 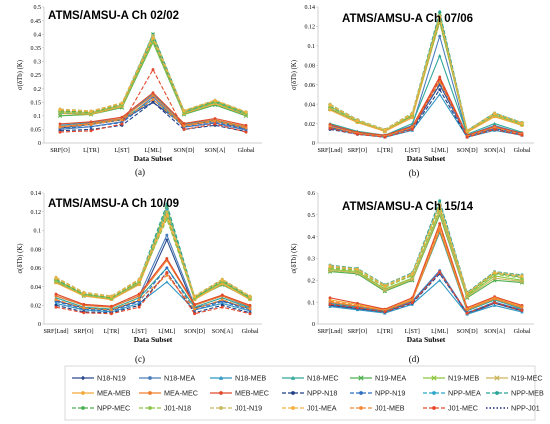 What do you see at coordinates (310, 8) in the screenshot?
I see `y-tick-label: 0.14` at bounding box center [310, 8].